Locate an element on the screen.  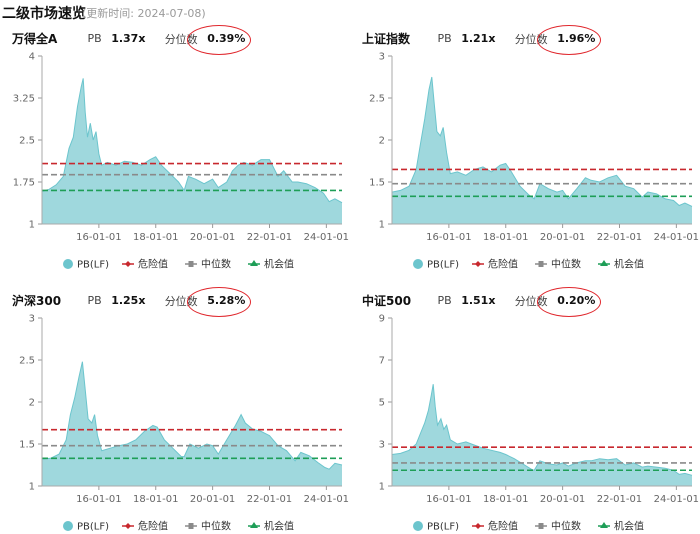
page-header: 二级市场速览 (更新时间: 2024-07-08) is located at coordinates (350, 12).